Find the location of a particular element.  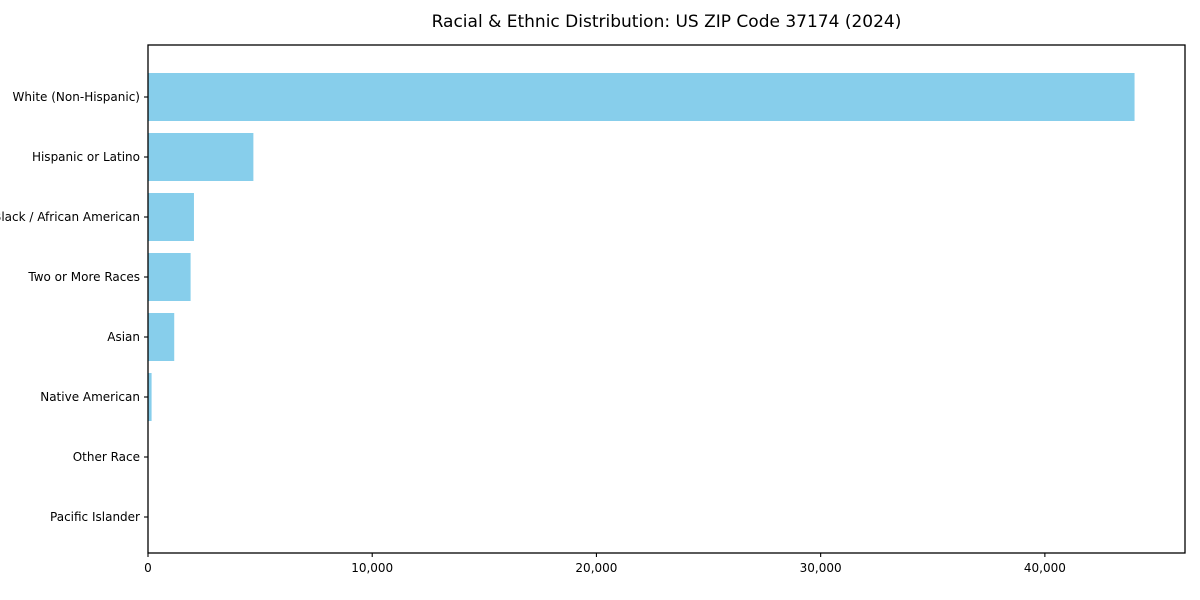

x-tick-label: 20,000 is located at coordinates (596, 568).